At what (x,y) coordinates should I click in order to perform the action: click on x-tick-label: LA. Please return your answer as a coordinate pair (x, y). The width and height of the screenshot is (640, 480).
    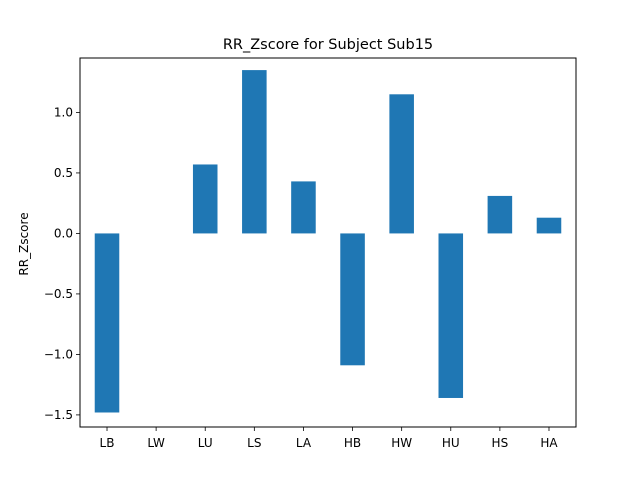
    Looking at the image, I should click on (304, 443).